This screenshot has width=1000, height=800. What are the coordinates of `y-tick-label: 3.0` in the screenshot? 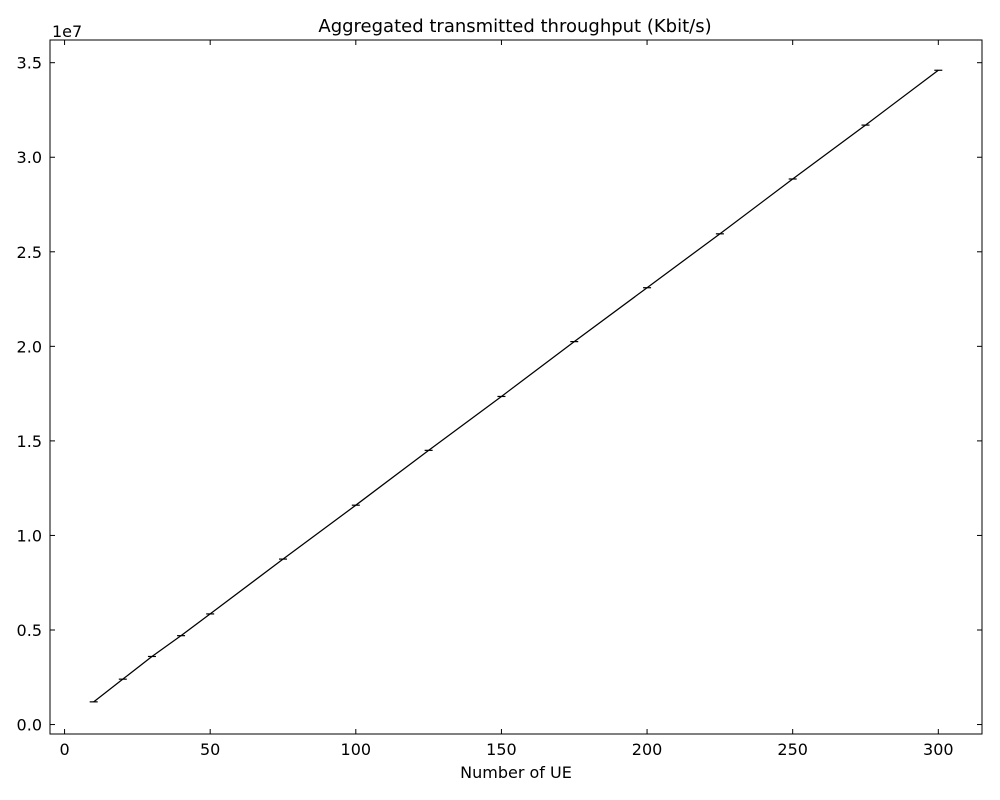 It's located at (29, 157).